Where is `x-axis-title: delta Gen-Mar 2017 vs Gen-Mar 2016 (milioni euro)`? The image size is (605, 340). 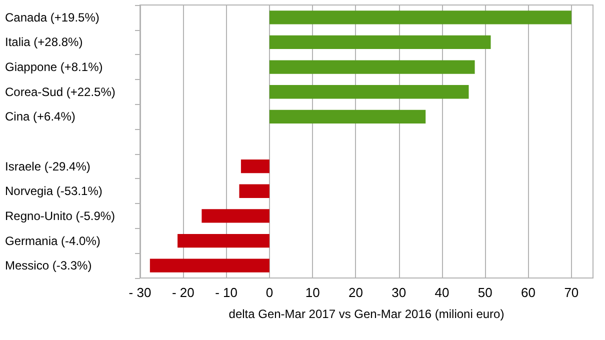 x-axis-title: delta Gen-Mar 2017 vs Gen-Mar 2016 (milioni euro) is located at coordinates (366, 314).